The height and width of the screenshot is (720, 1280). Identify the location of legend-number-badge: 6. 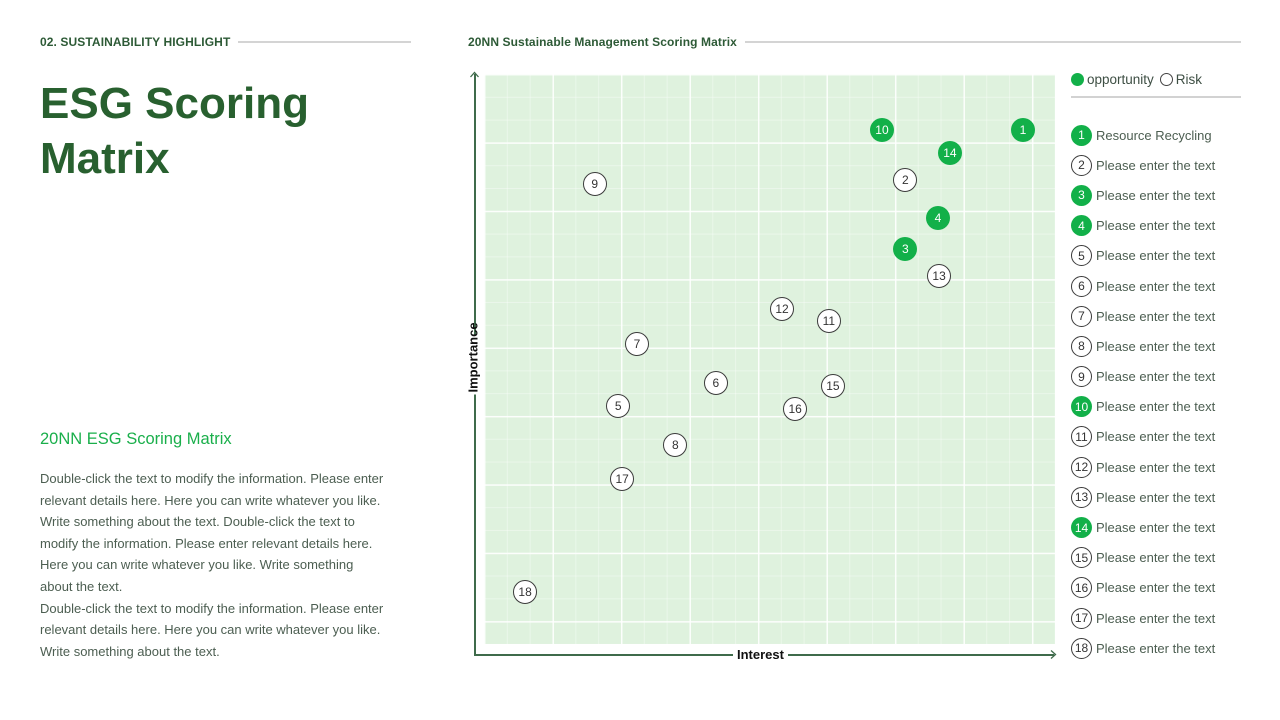
(1081, 286).